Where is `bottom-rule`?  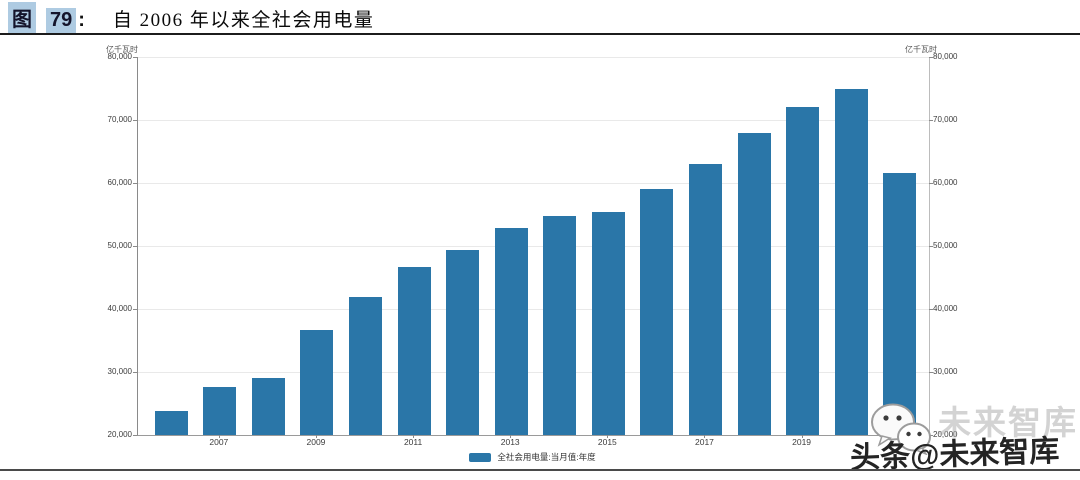 bottom-rule is located at coordinates (540, 470).